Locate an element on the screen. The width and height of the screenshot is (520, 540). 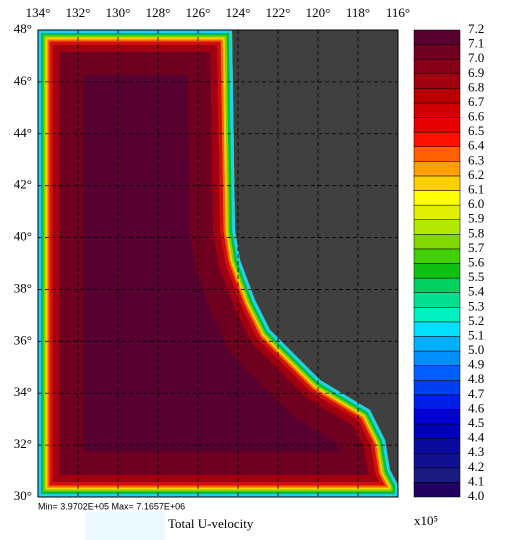
colorbar-label: 6.4 is located at coordinates (476, 145).